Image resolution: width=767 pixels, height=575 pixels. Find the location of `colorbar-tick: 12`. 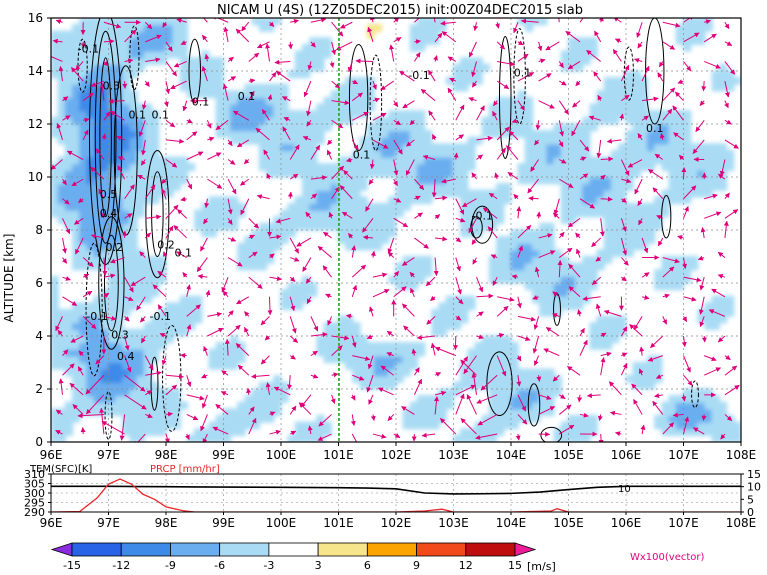

colorbar-tick: 12 is located at coordinates (466, 565).